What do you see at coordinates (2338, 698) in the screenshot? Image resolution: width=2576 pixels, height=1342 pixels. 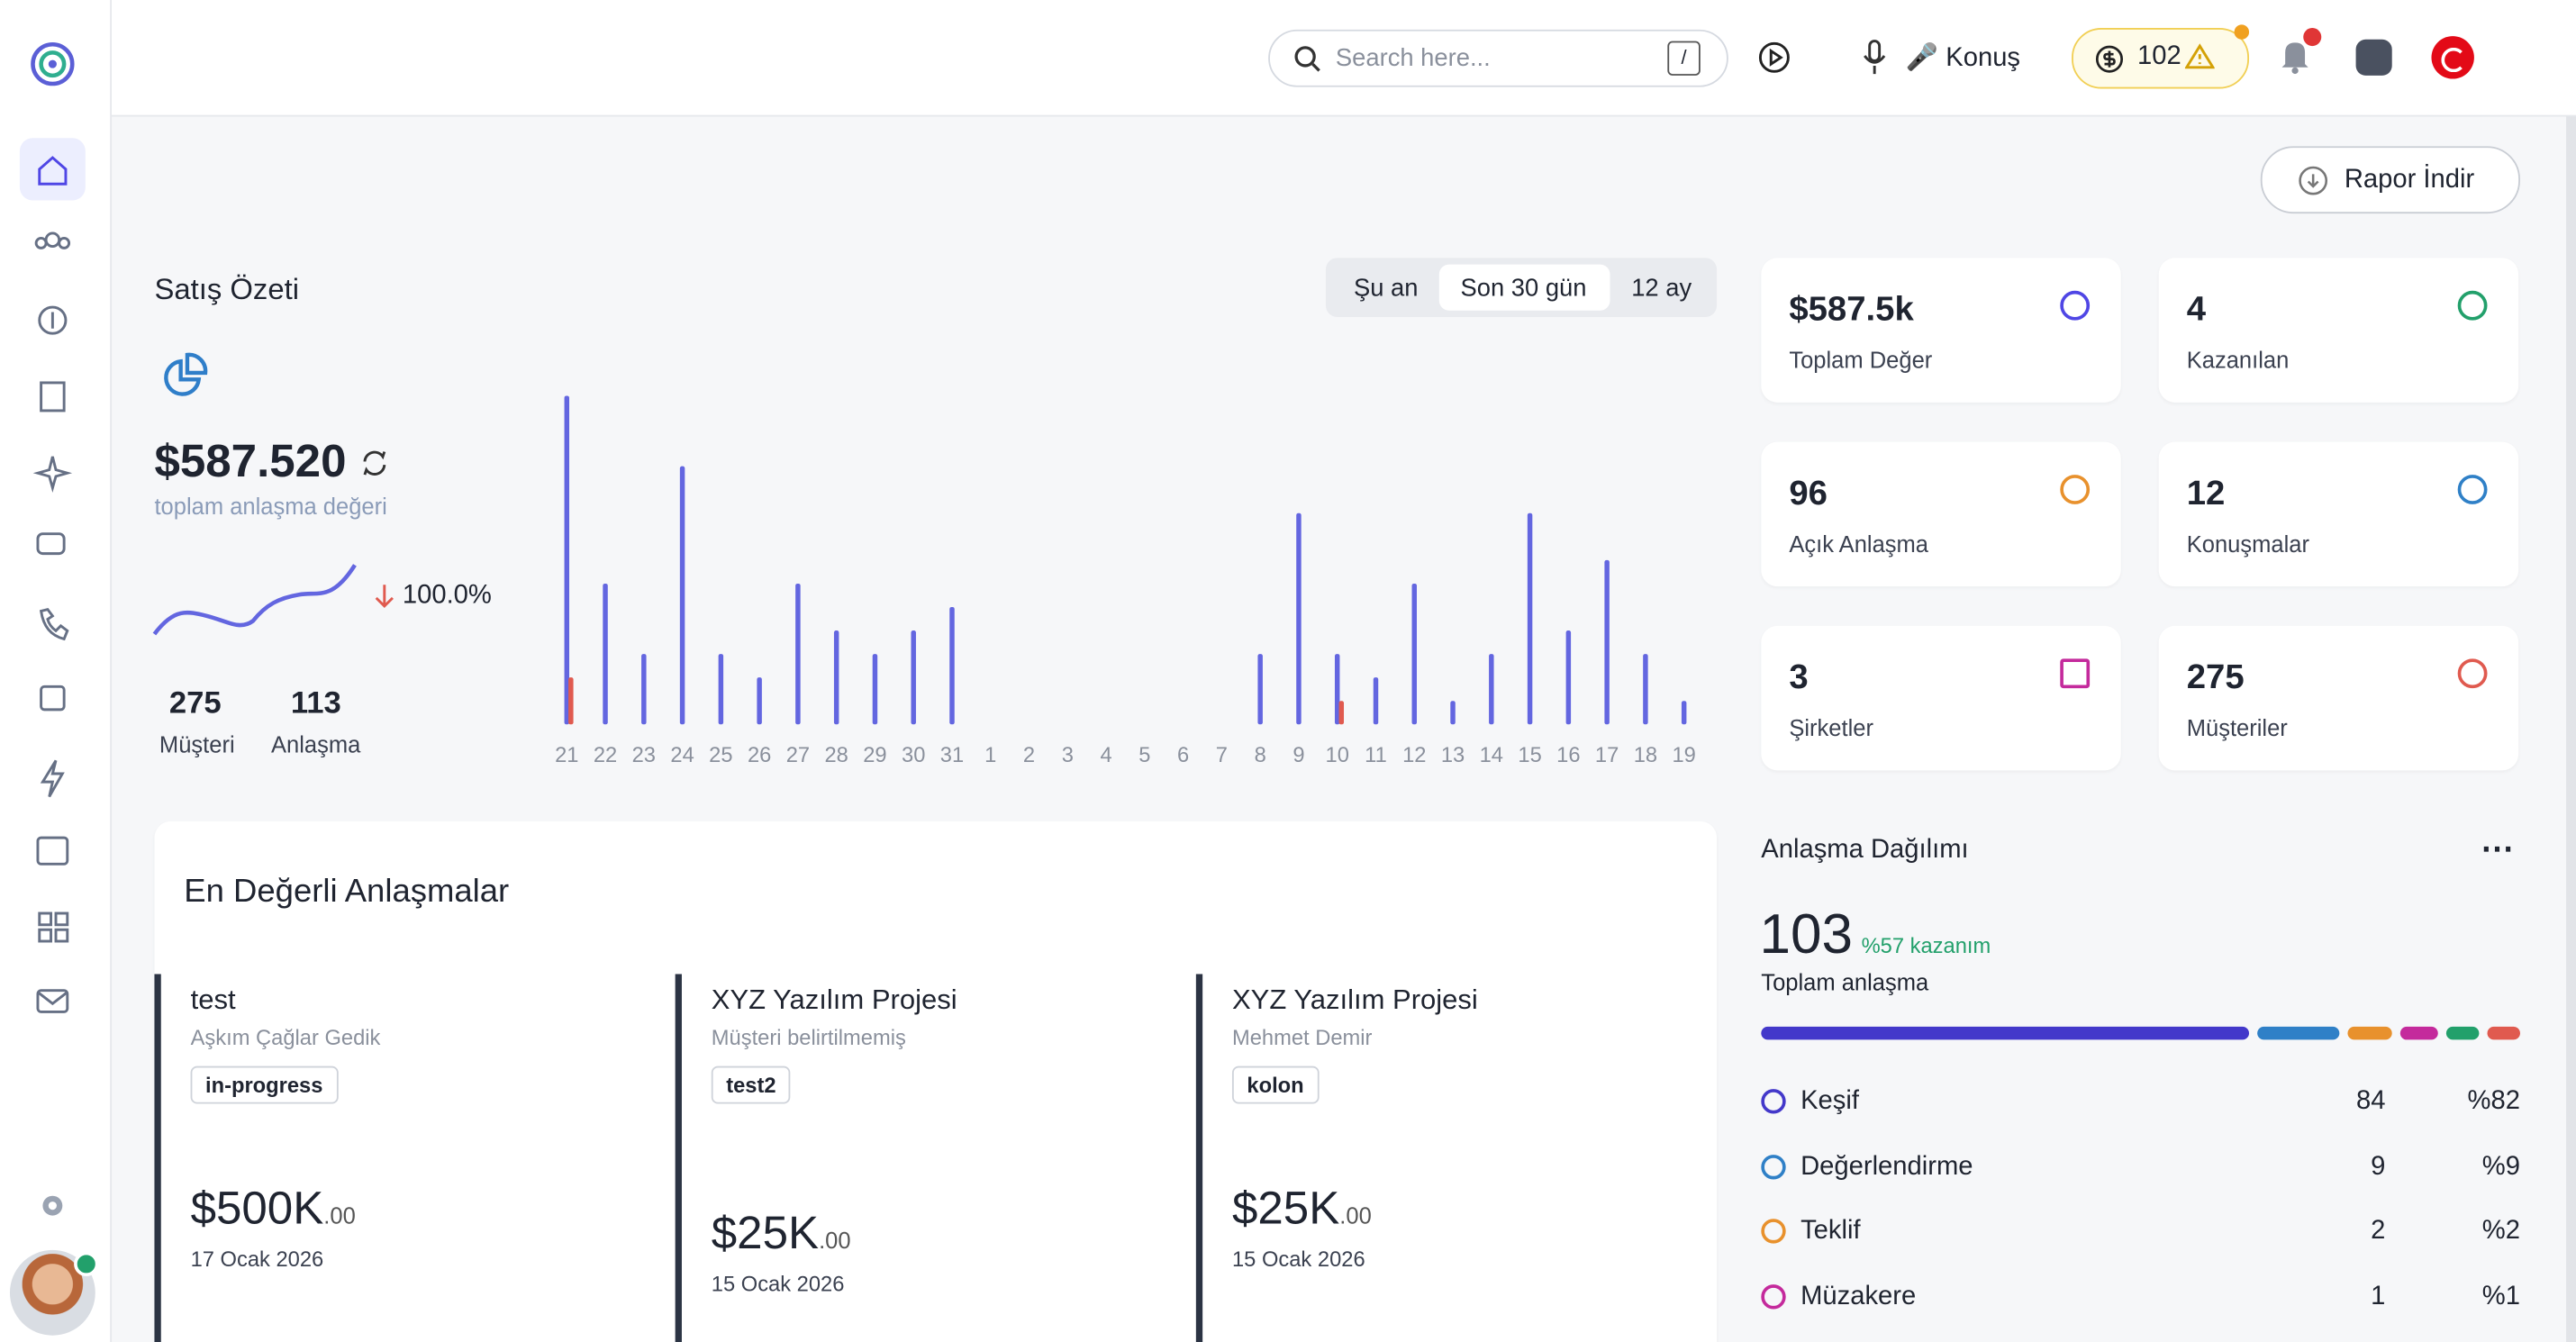 I see `stat-card: 275 Müşteriler` at bounding box center [2338, 698].